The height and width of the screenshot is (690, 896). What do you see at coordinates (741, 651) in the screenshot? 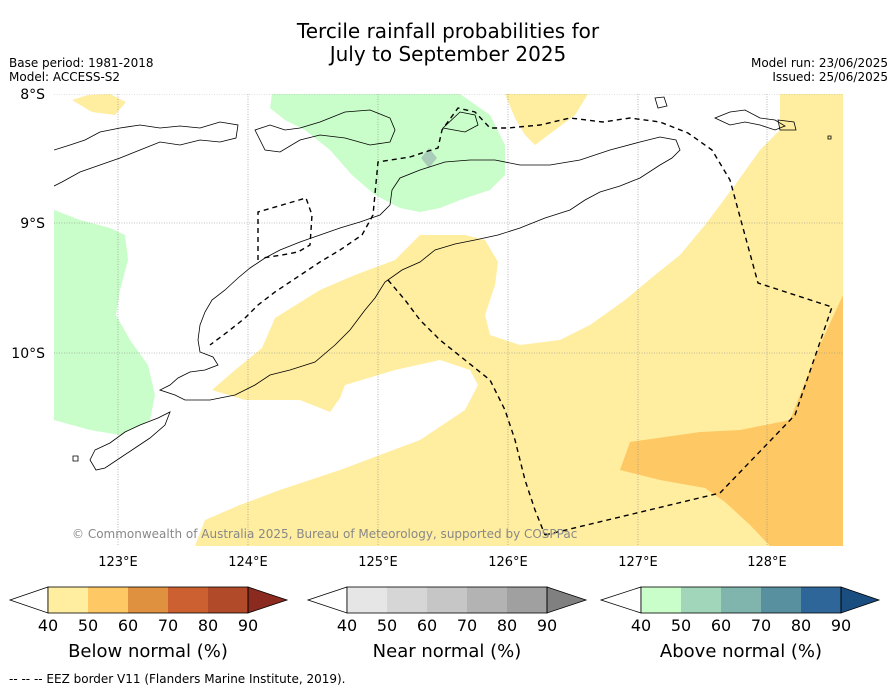
I see `colorbar-title: Above normal (%)` at bounding box center [741, 651].